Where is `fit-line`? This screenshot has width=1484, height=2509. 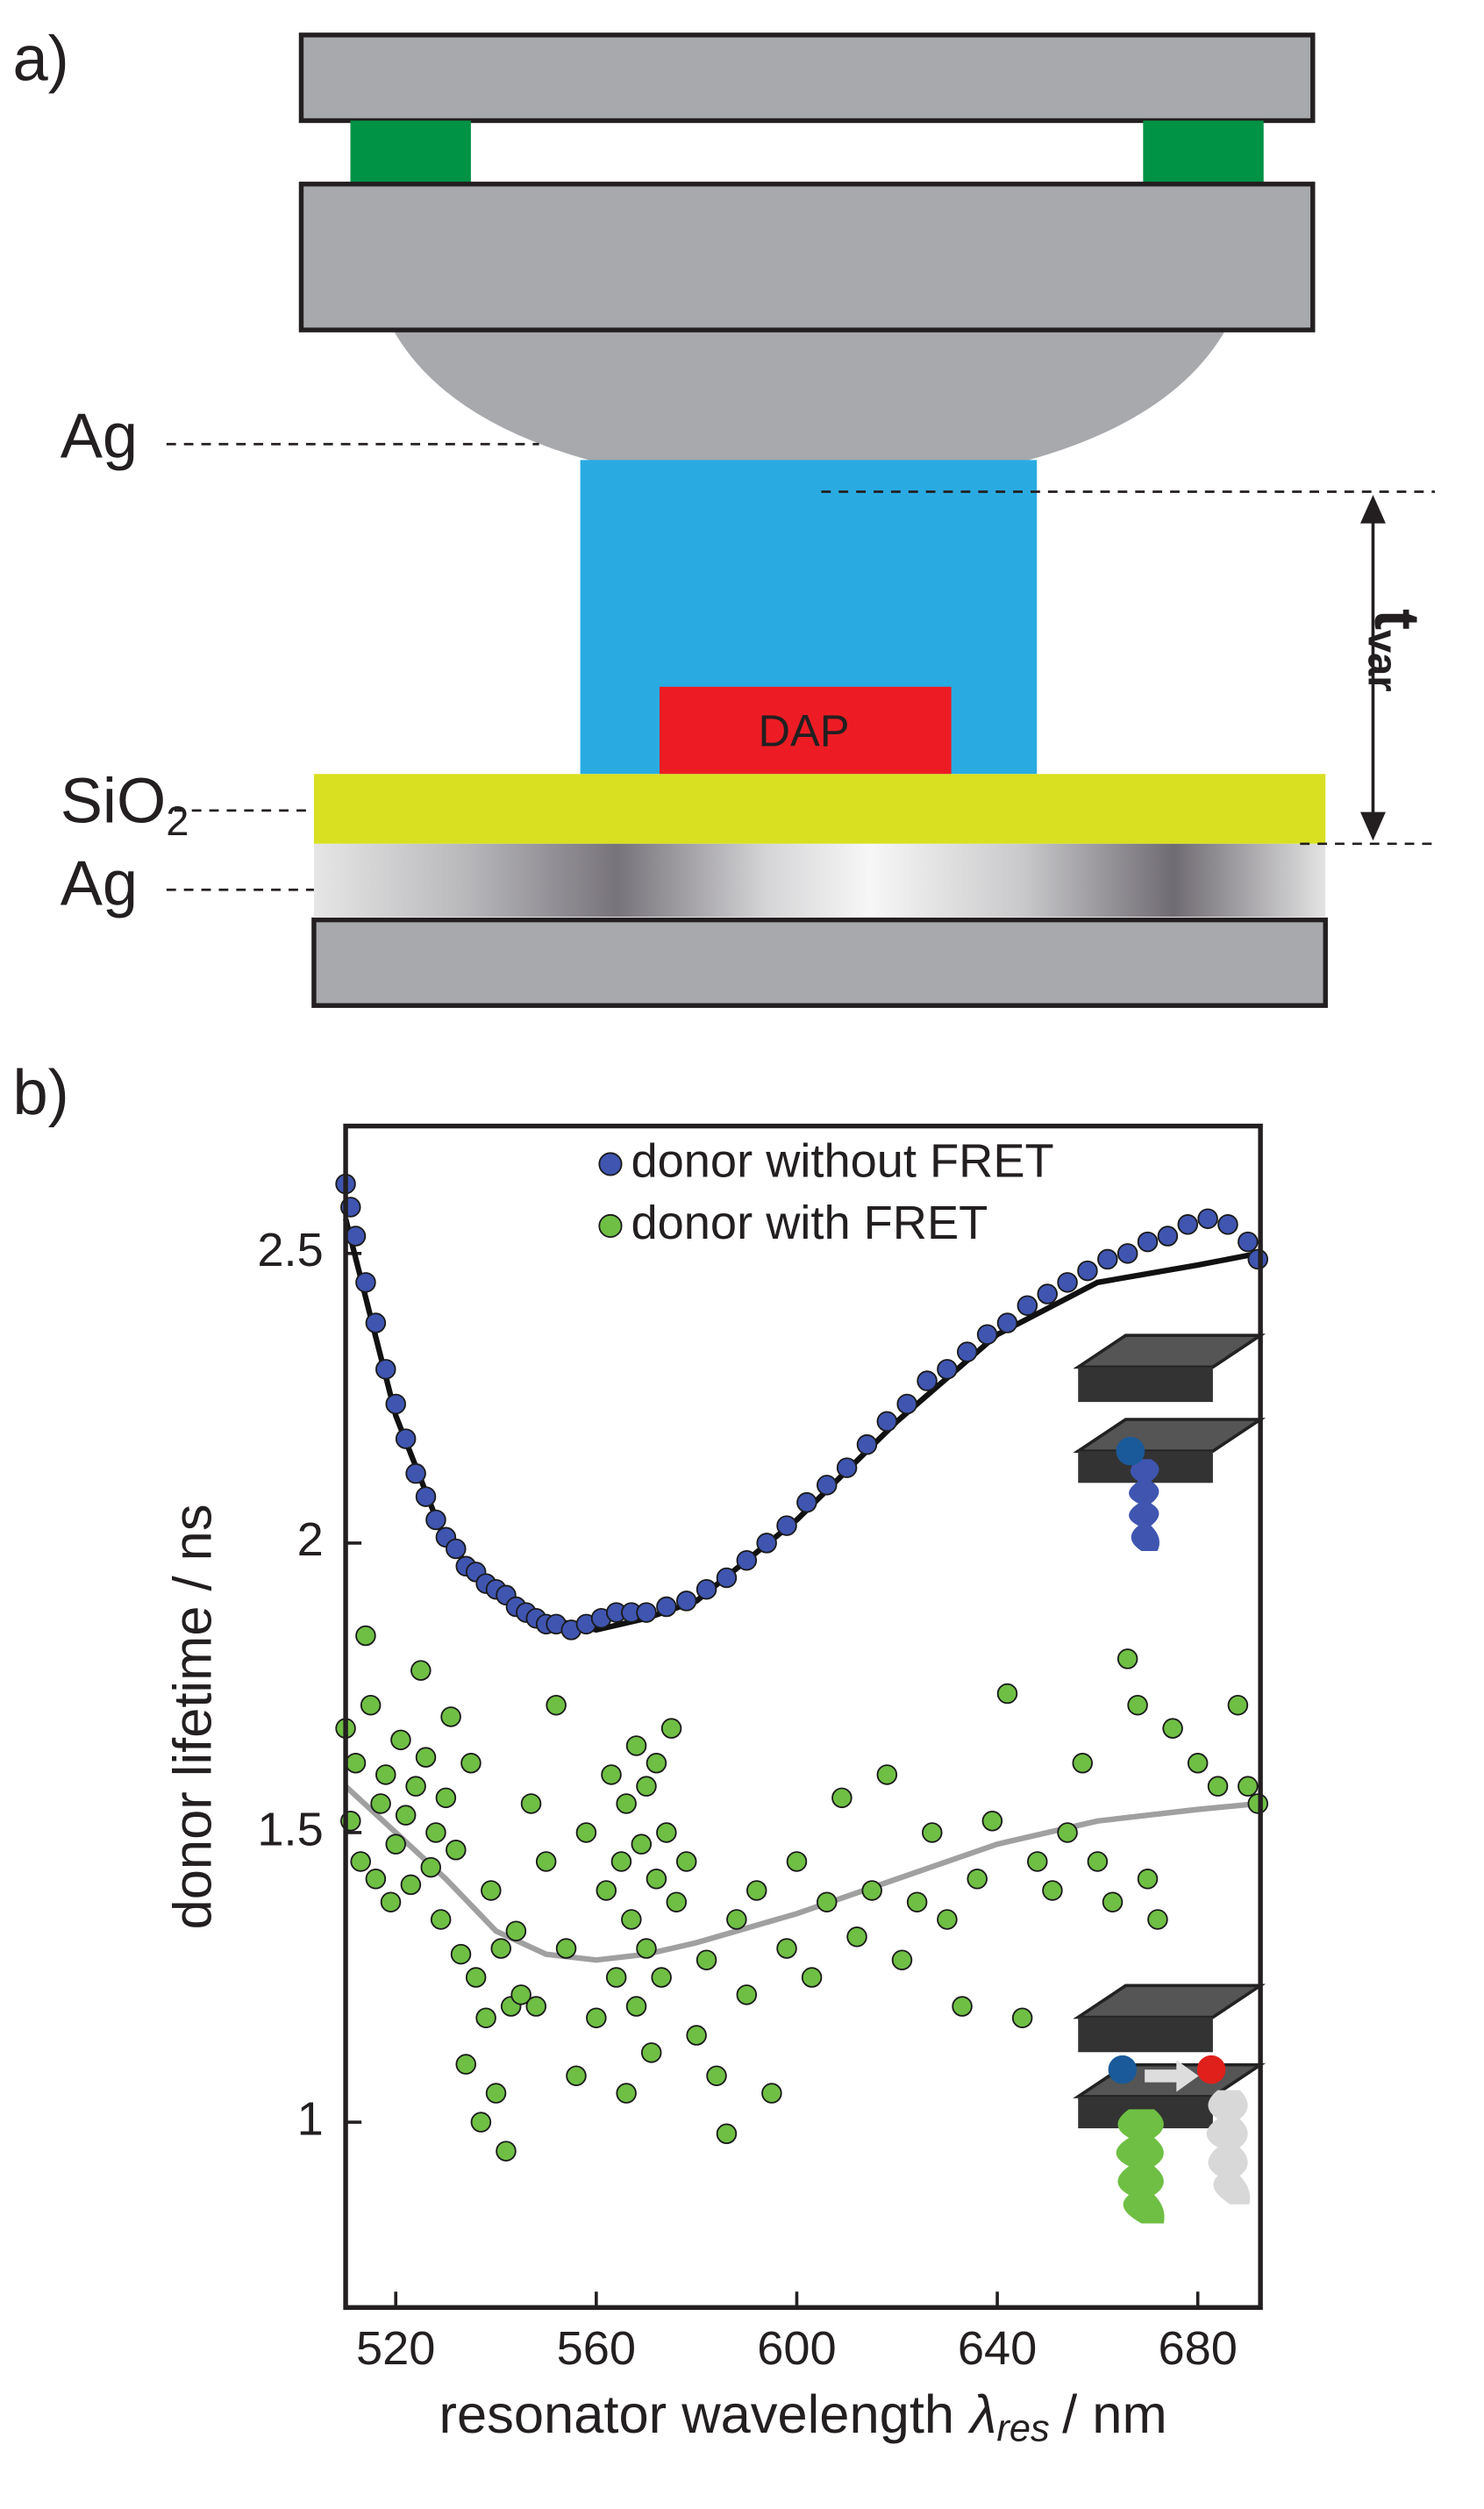 fit-line is located at coordinates (801, 1873).